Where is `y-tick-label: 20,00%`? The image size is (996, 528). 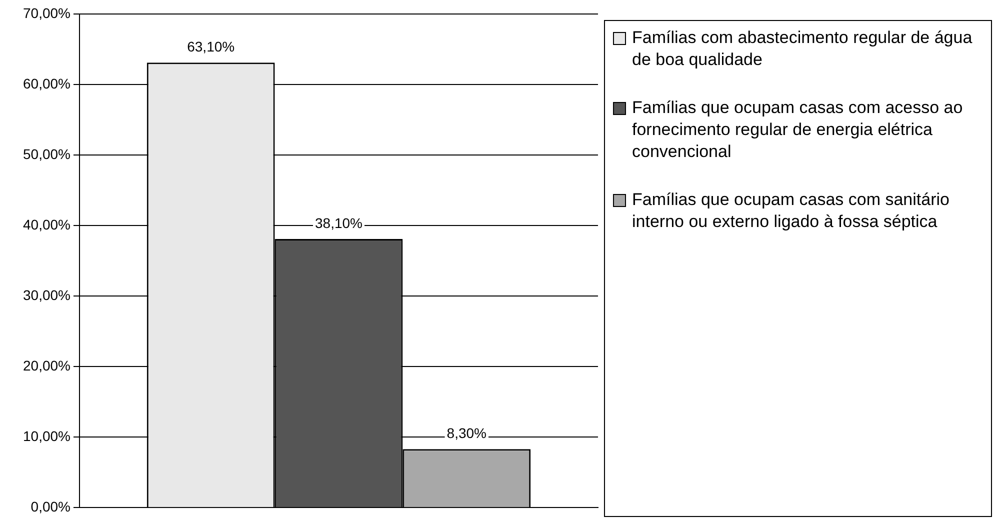 y-tick-label: 20,00% is located at coordinates (46, 365).